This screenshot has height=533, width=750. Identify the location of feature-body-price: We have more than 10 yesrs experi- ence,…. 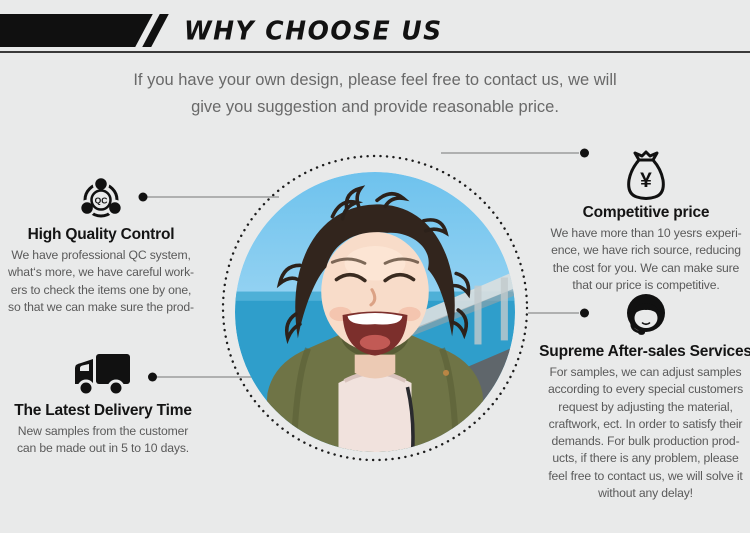
(646, 259).